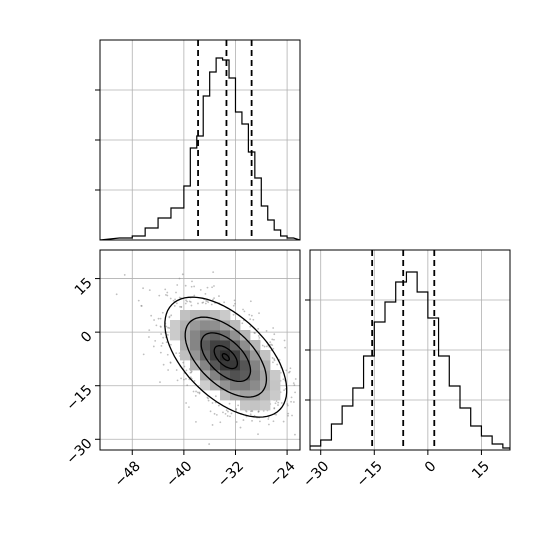 This screenshot has width=550, height=550. I want to click on joint-contour-line, so click(226, 357).